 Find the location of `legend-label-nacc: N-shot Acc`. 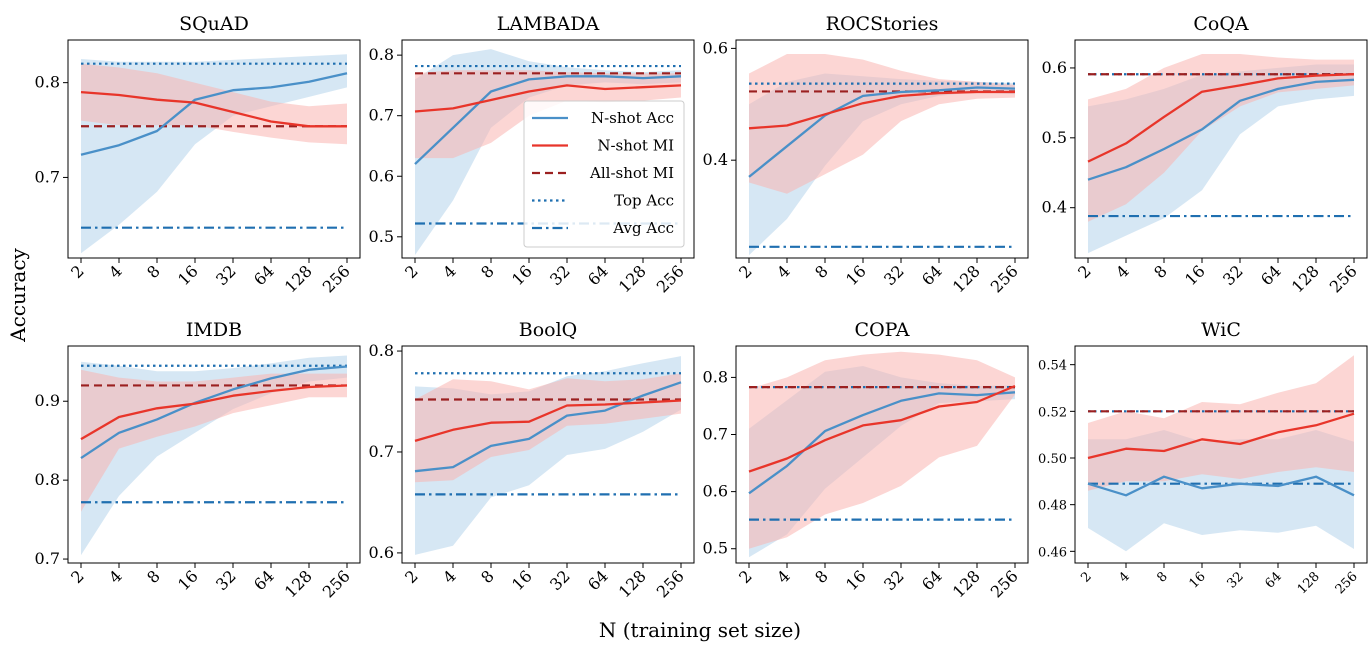

legend-label-nacc: N-shot Acc is located at coordinates (632, 118).